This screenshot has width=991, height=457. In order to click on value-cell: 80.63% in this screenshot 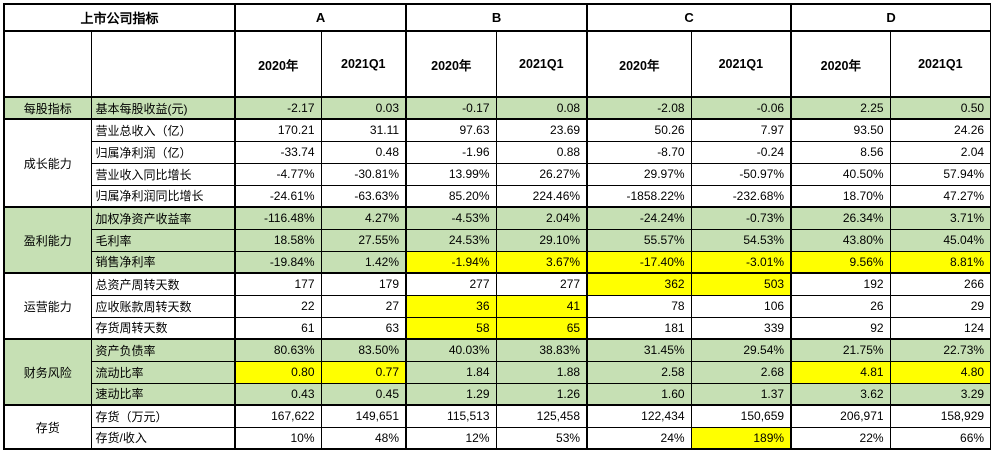, I will do `click(278, 350)`.